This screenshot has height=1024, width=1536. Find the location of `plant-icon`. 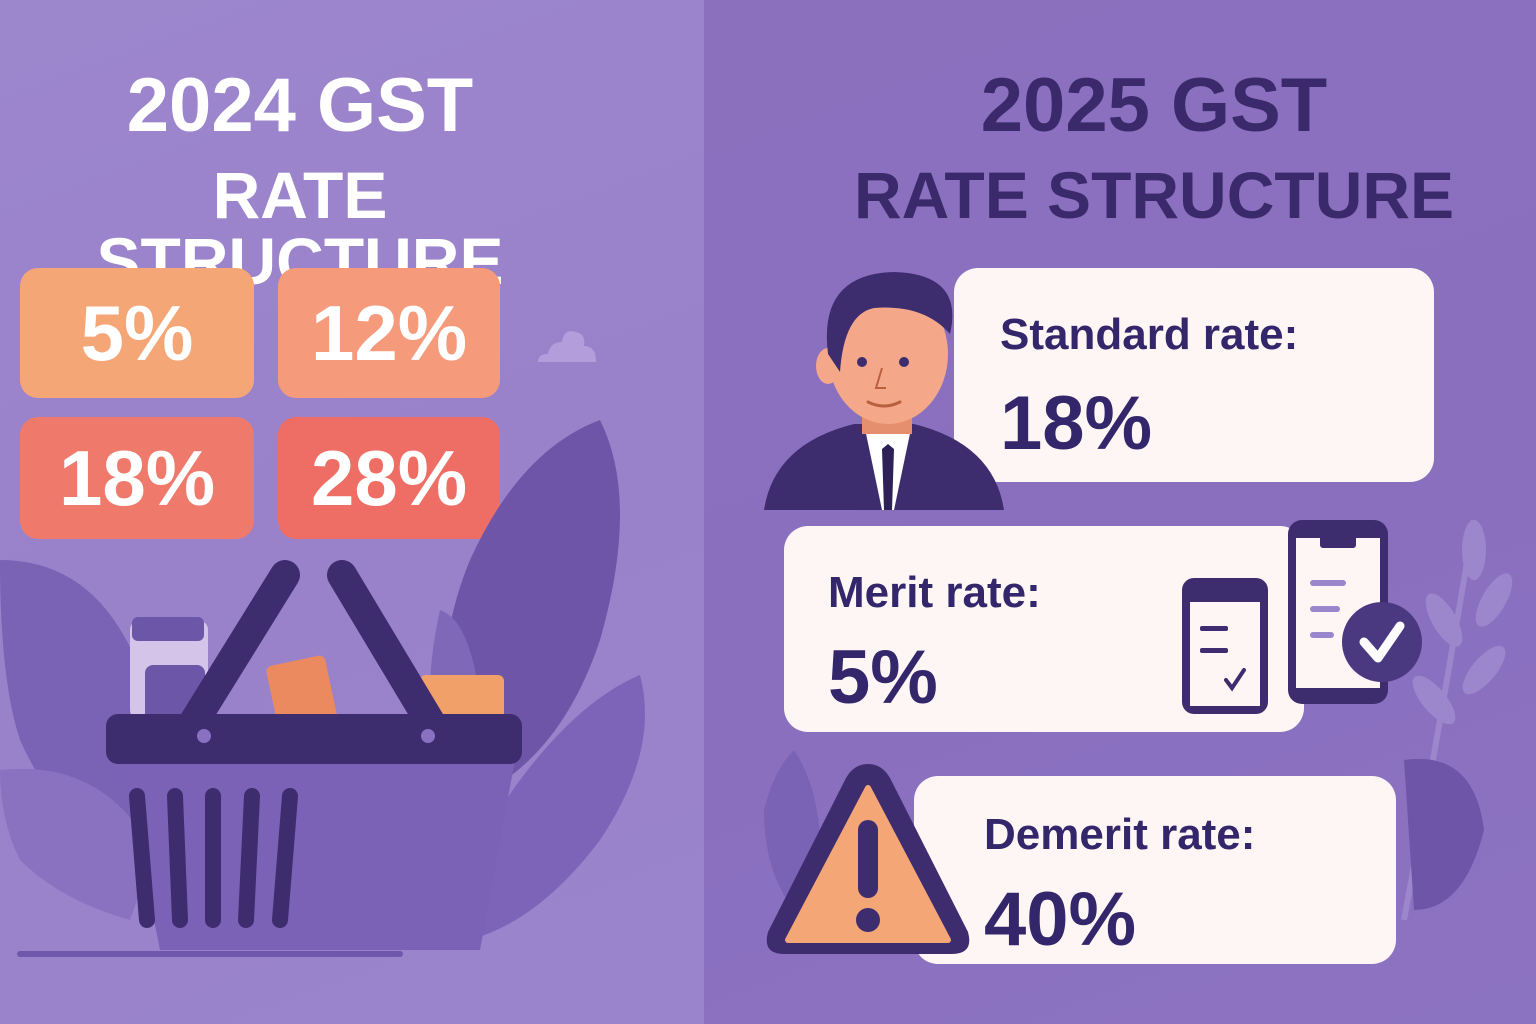

plant-icon is located at coordinates (1457, 720).